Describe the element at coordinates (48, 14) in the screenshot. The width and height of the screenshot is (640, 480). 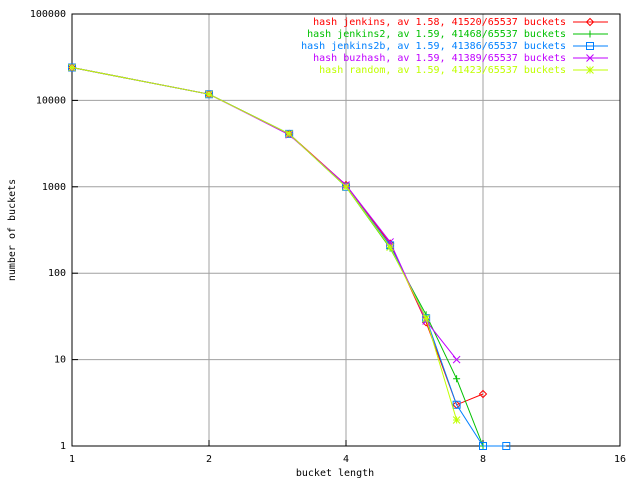
I see `y-tick-label: 100000` at that location.